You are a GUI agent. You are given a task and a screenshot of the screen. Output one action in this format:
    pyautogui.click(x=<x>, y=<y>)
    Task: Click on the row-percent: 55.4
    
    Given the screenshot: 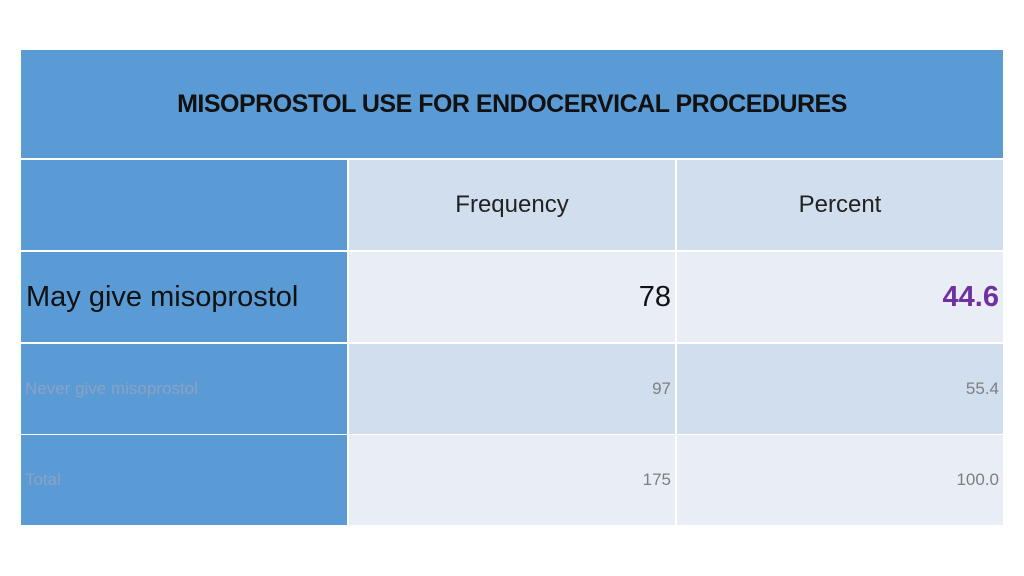 What is the action you would take?
    pyautogui.click(x=982, y=388)
    